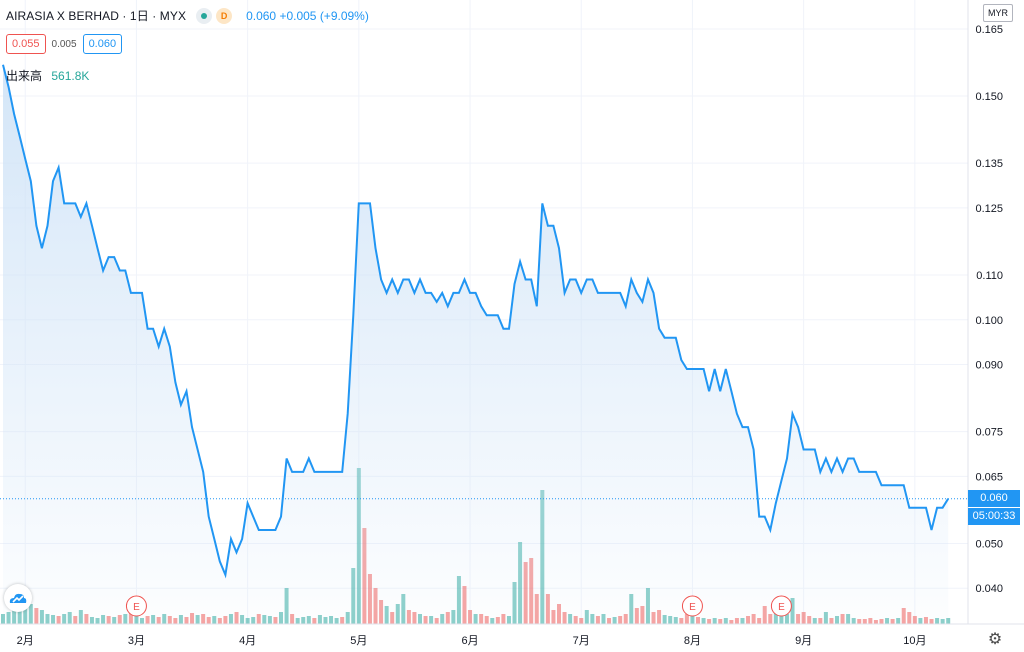  I want to click on volume-label: 出来高, so click(24, 76).